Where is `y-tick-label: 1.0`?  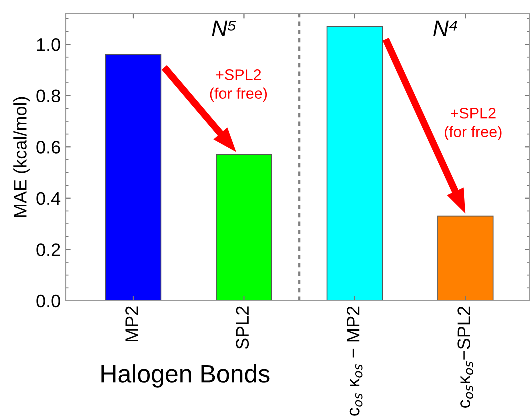
y-tick-label: 1.0 is located at coordinates (48, 45).